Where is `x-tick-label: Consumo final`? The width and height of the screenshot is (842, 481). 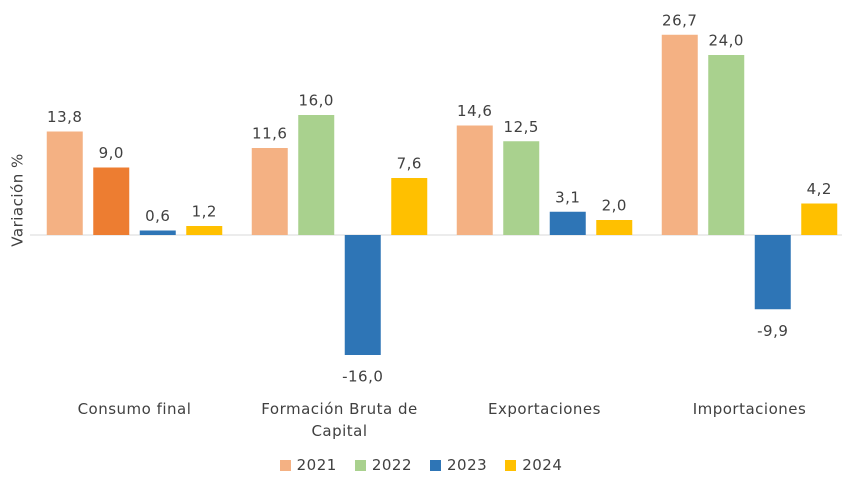 x-tick-label: Consumo final is located at coordinates (134, 409).